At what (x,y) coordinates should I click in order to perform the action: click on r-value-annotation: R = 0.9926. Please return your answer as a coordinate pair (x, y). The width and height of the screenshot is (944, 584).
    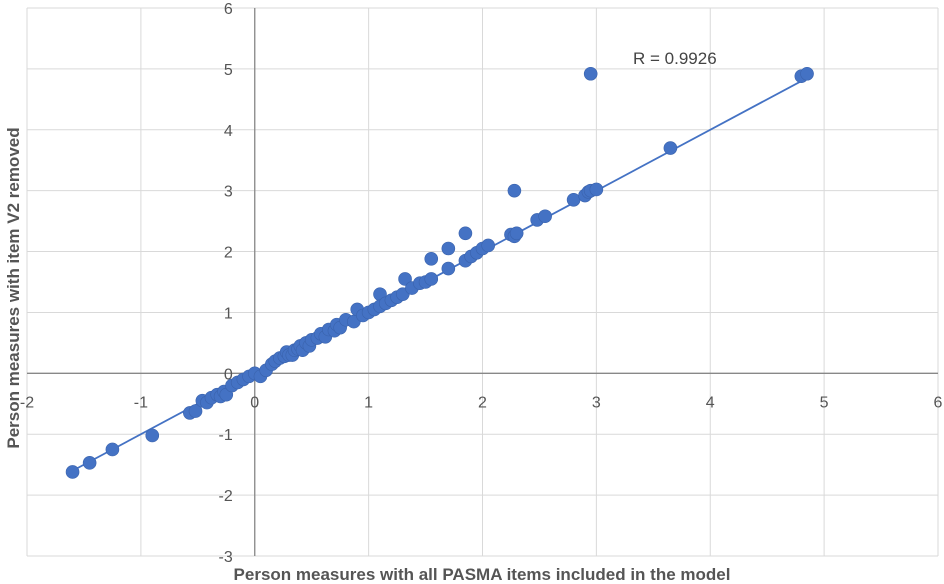
    Looking at the image, I should click on (675, 58).